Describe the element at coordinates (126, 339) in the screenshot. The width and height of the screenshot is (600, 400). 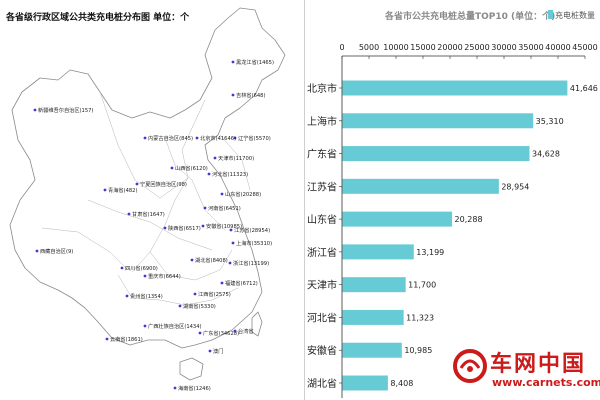
I see `map-region-label: 云南省(1861)` at that location.